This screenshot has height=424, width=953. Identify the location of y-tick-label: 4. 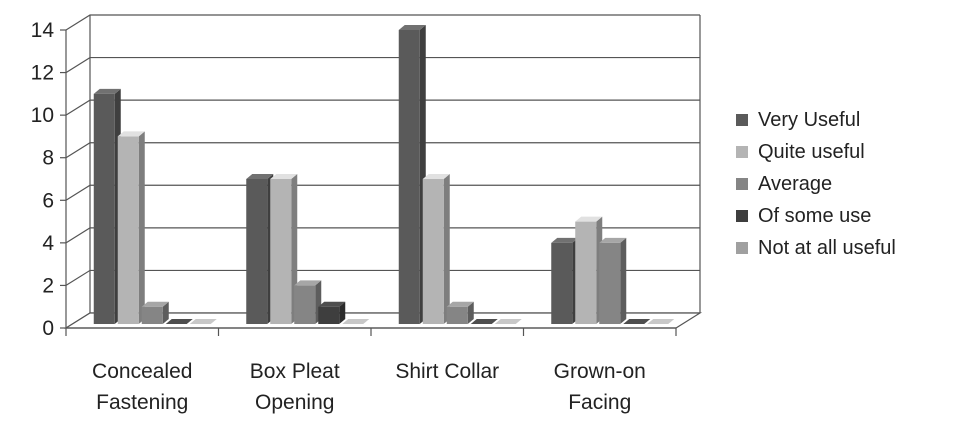
(48, 243).